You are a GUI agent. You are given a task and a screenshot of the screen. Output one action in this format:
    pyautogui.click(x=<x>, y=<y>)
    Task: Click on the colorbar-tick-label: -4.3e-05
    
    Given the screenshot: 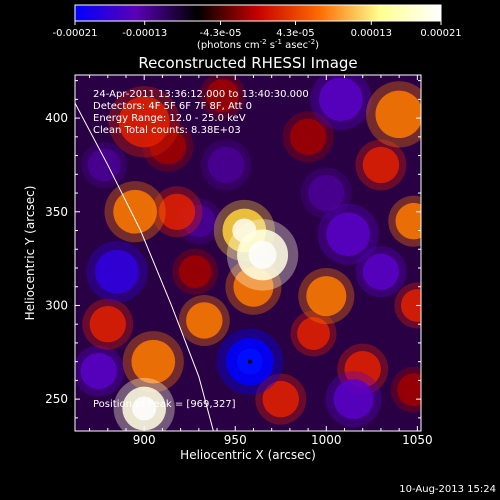 What is the action you would take?
    pyautogui.click(x=221, y=33)
    